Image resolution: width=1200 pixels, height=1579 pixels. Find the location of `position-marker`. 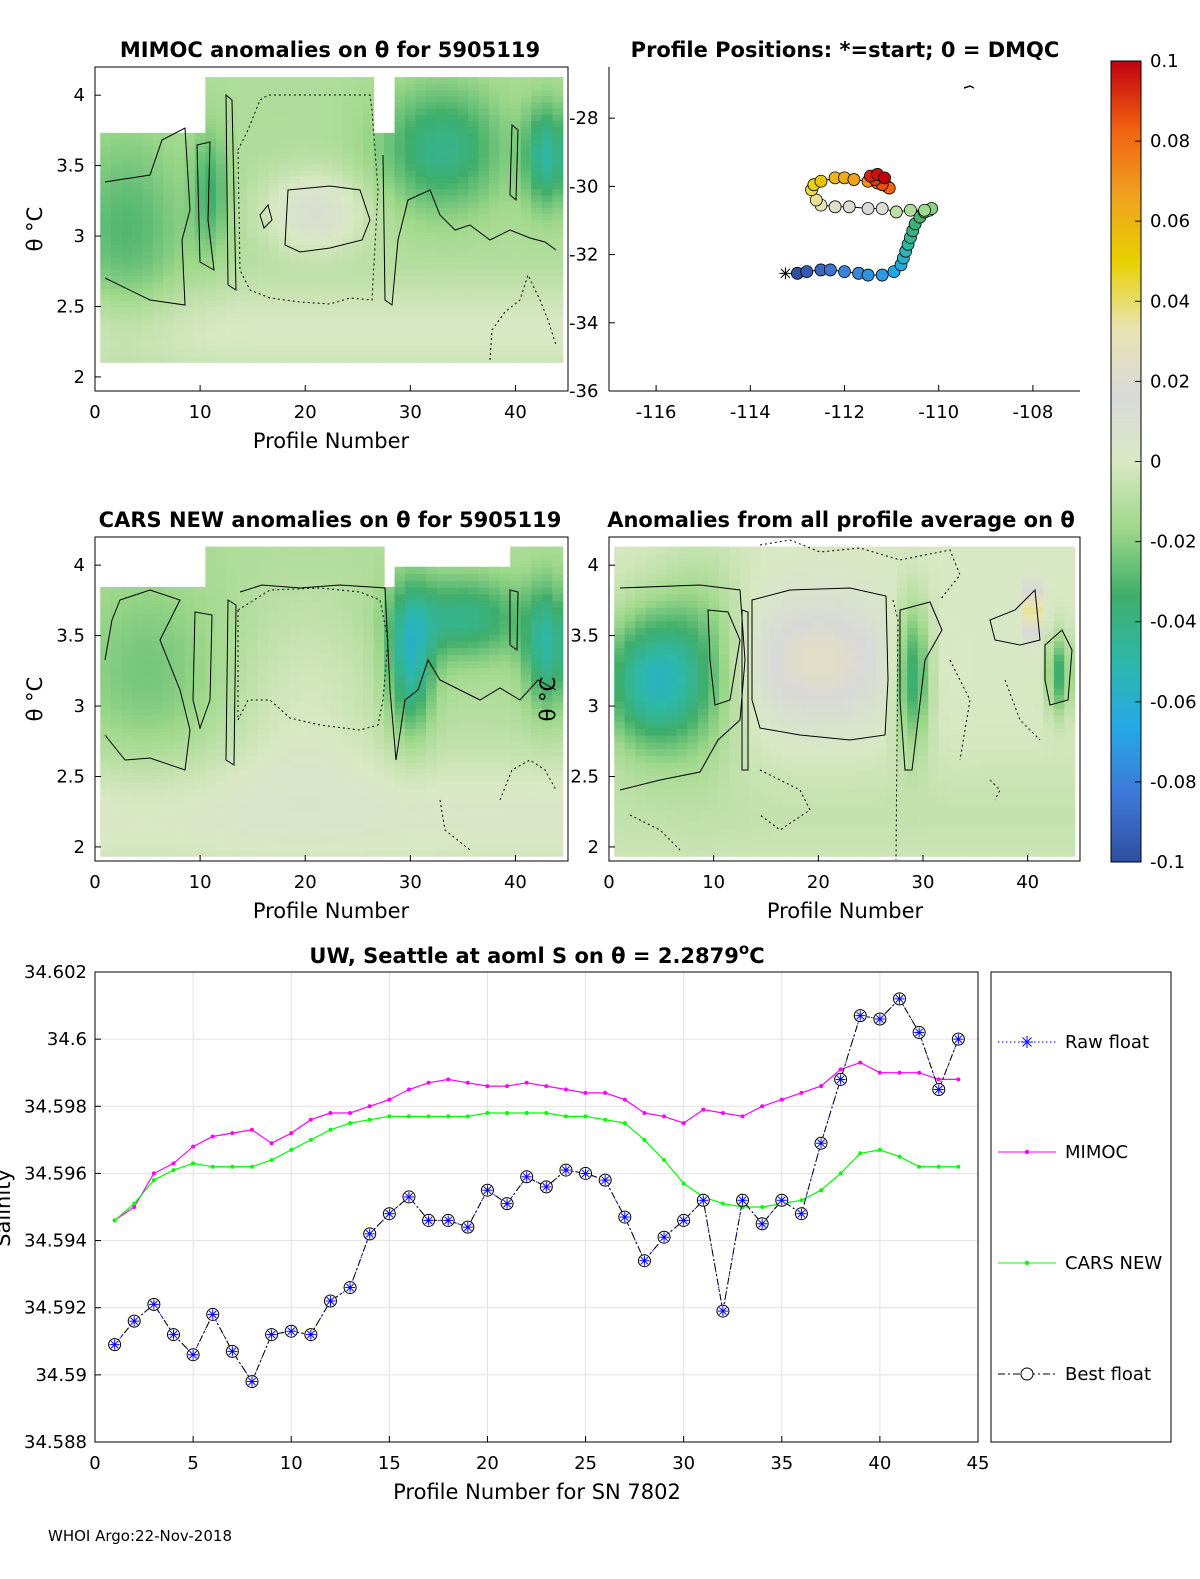

position-marker is located at coordinates (882, 209).